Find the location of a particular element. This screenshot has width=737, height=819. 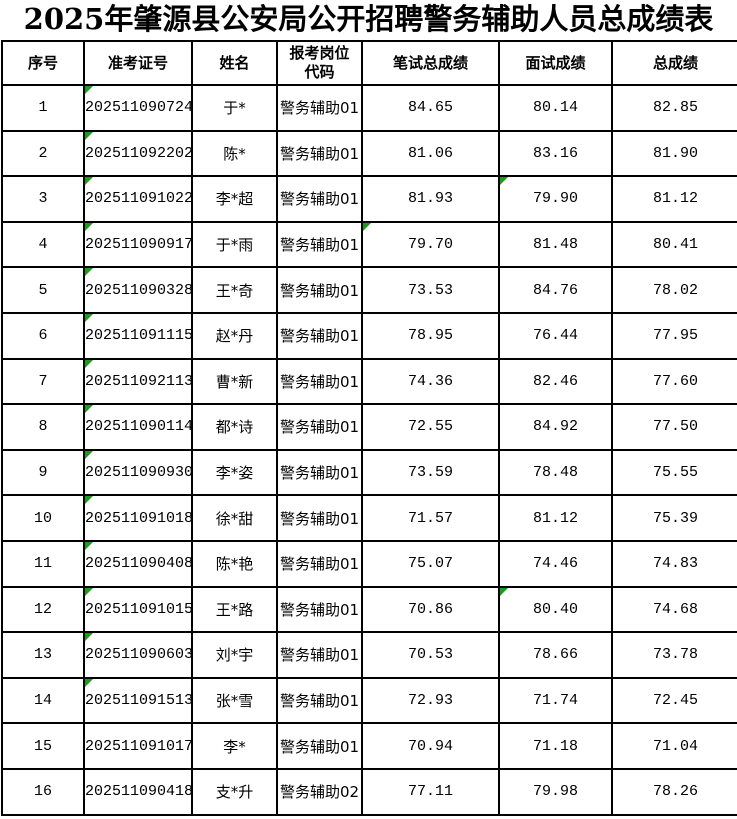

table-row: 15 202511091017 李* 警务辅助01 70.94 71.18 71.04 is located at coordinates (369, 746).